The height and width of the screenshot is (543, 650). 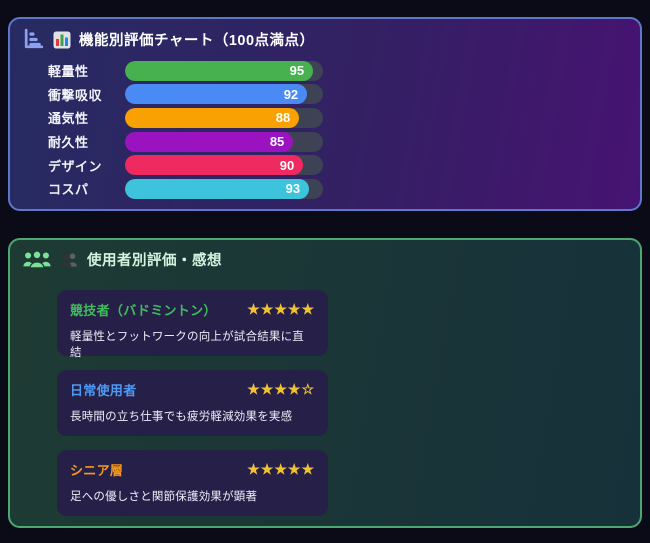 I want to click on bar-row: 通気性 88, so click(x=186, y=118).